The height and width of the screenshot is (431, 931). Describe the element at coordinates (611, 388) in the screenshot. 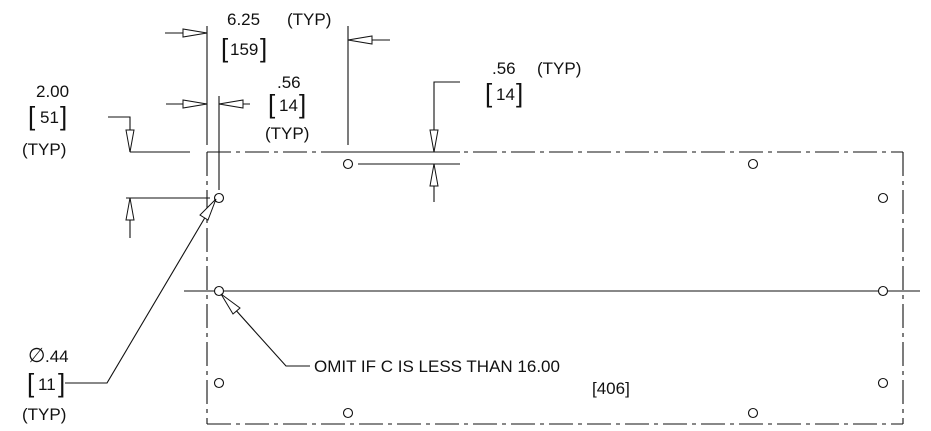

I see `omit-note-metric: [406]` at that location.